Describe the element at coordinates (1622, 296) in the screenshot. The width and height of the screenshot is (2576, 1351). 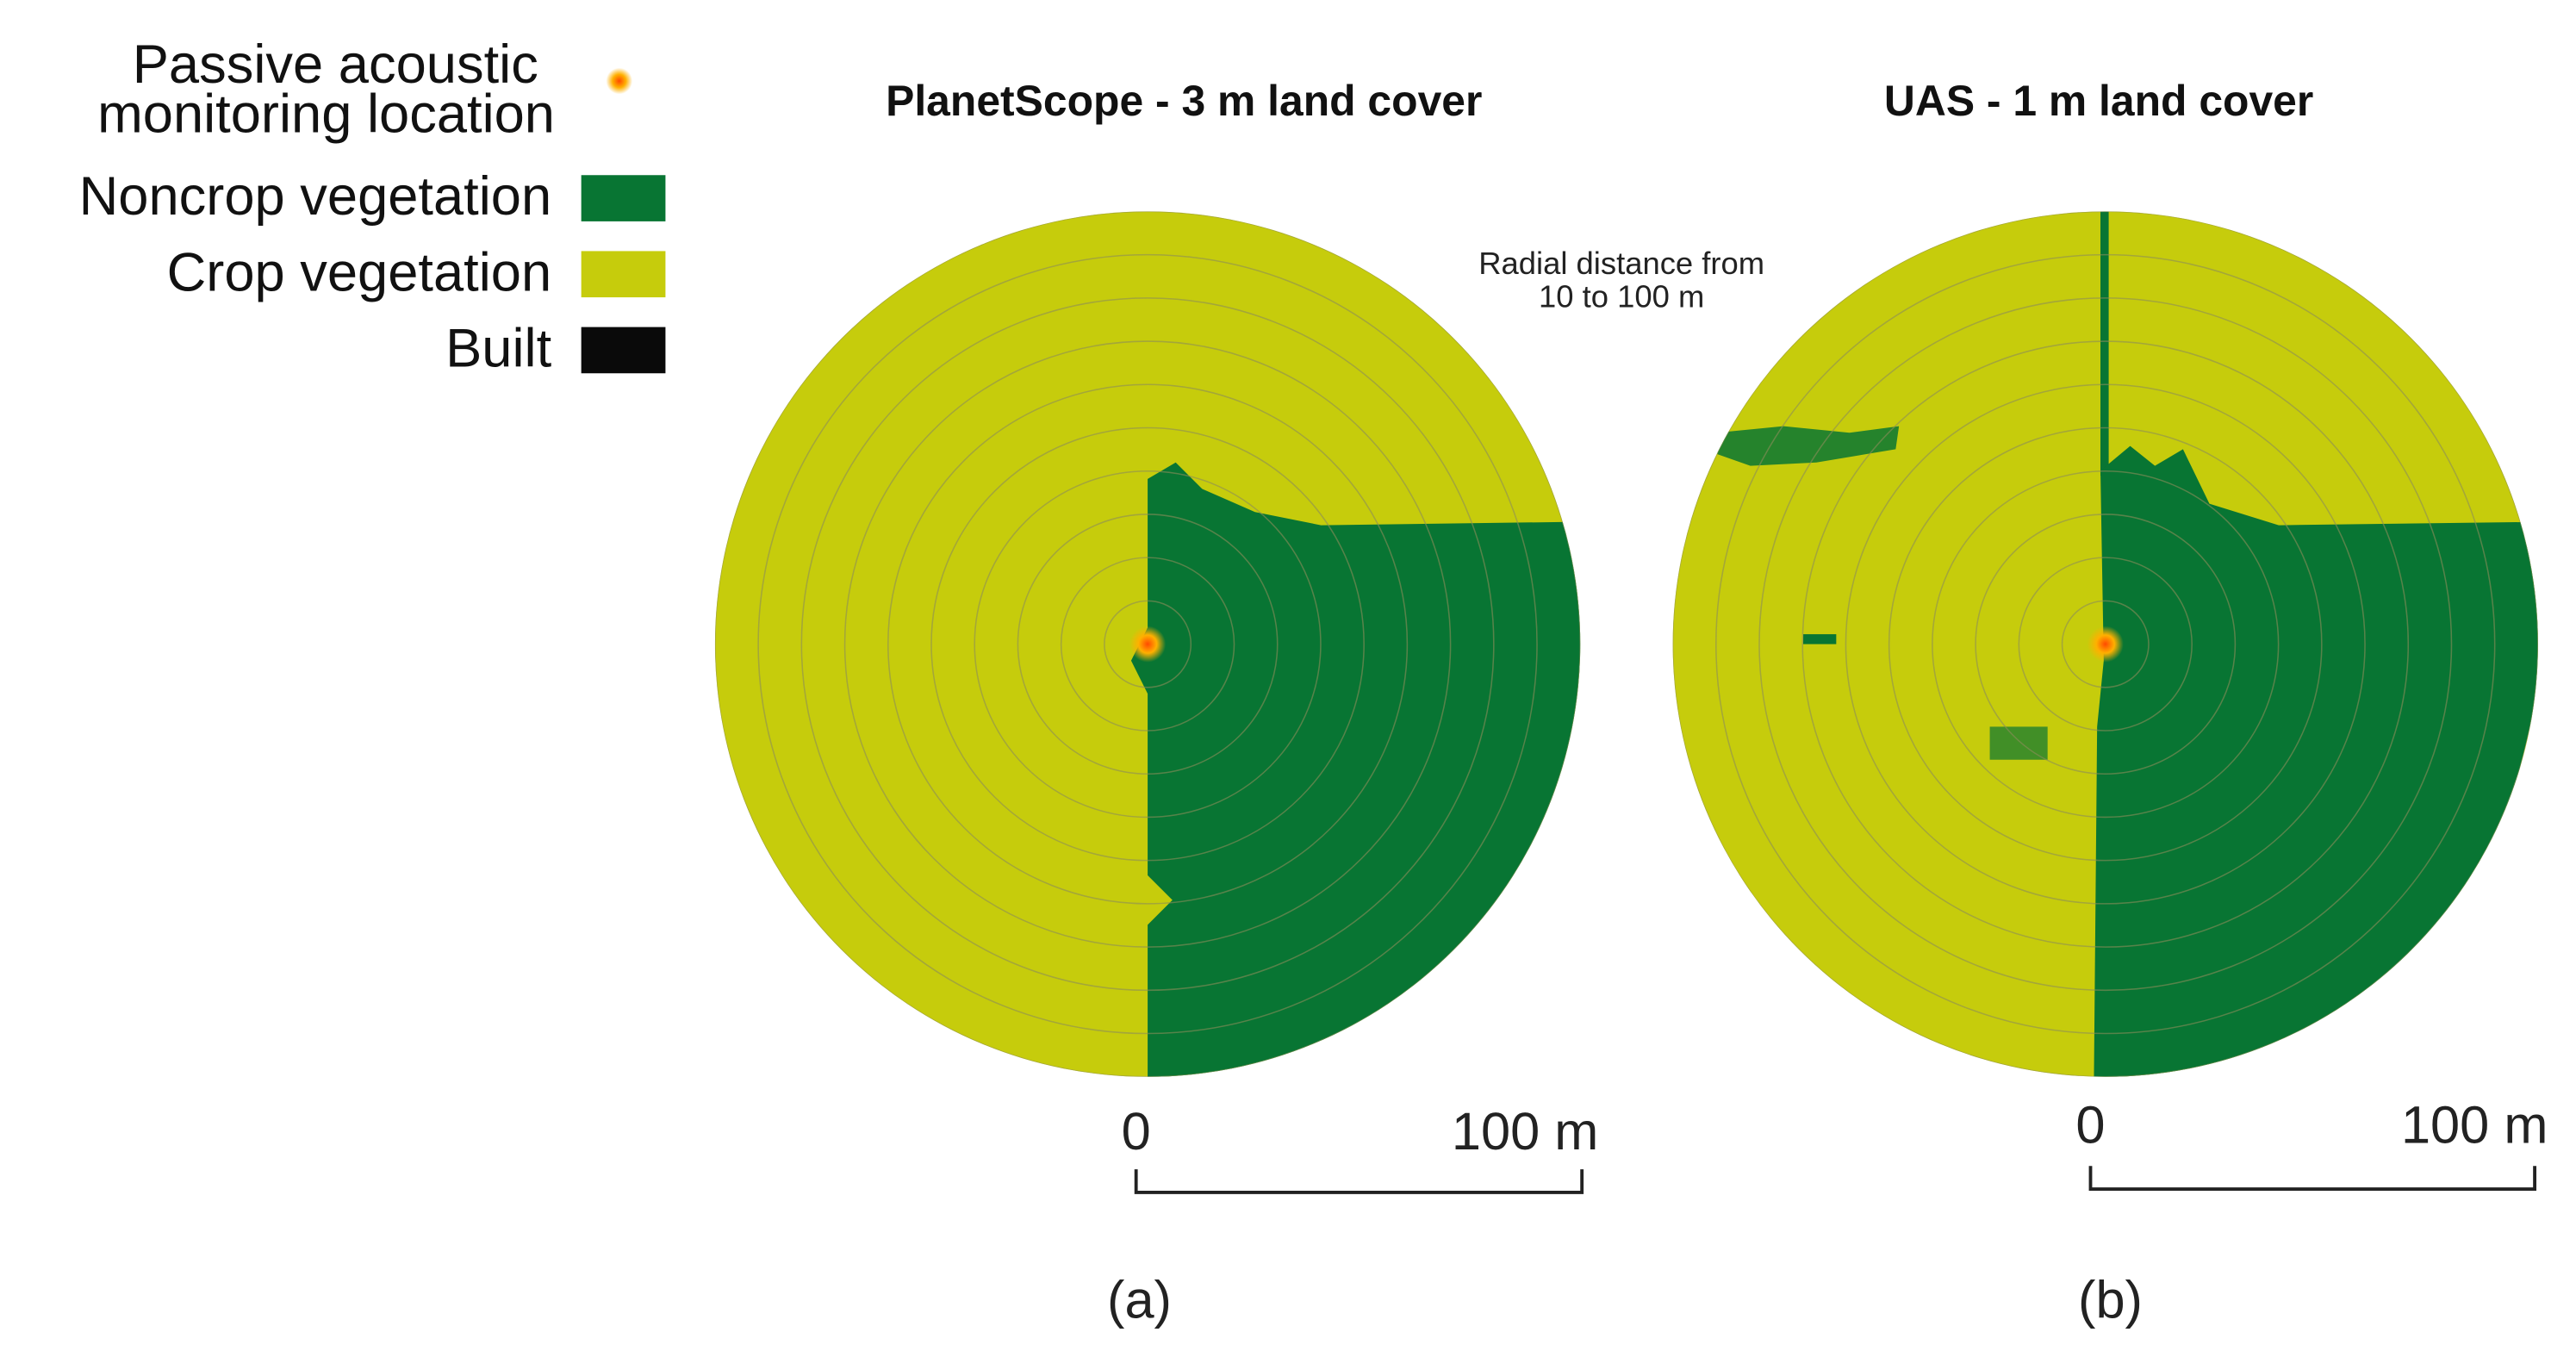
I see `annotation: 10 to 100 m` at that location.